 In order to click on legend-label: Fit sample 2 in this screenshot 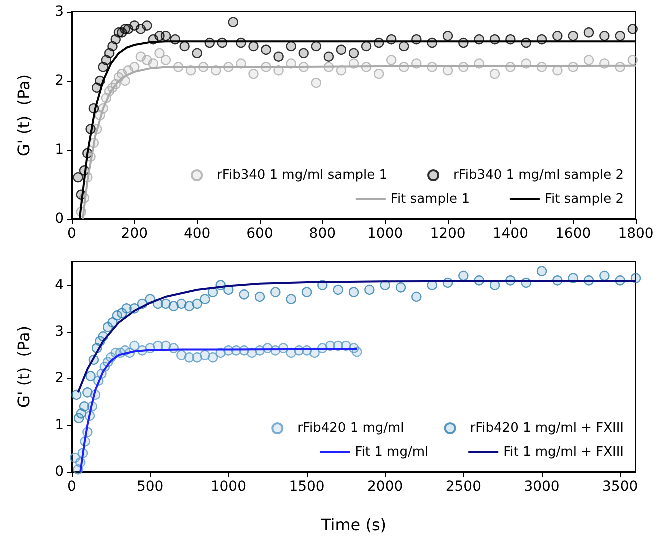, I will do `click(584, 199)`.